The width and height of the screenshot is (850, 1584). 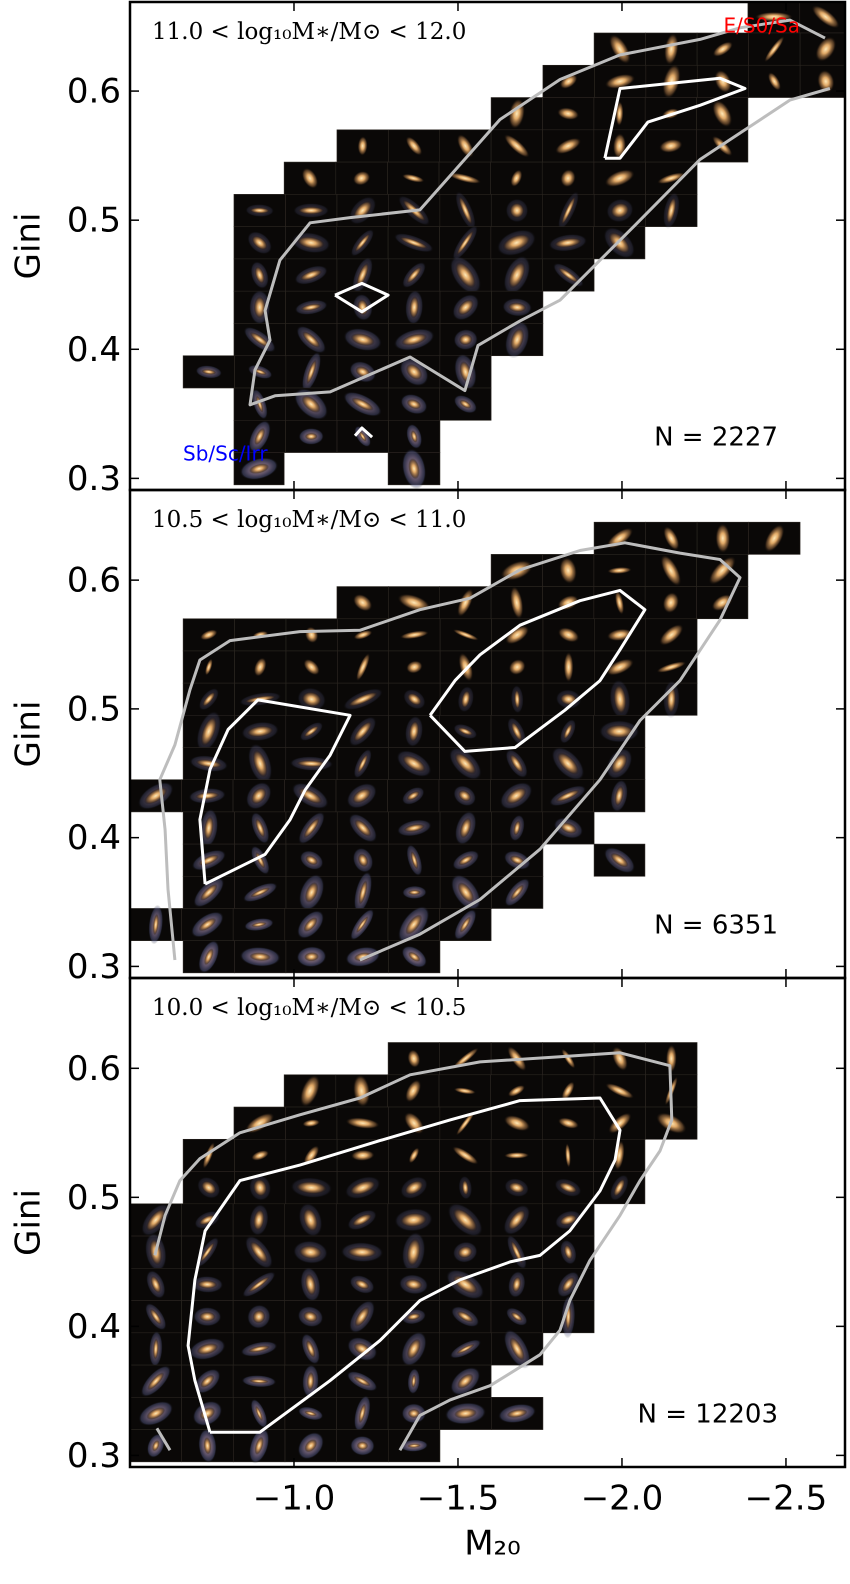 I want to click on panel-annotation: 10.0 < log₁₀M∗/M⊙ < 10.5, so click(x=309, y=1008).